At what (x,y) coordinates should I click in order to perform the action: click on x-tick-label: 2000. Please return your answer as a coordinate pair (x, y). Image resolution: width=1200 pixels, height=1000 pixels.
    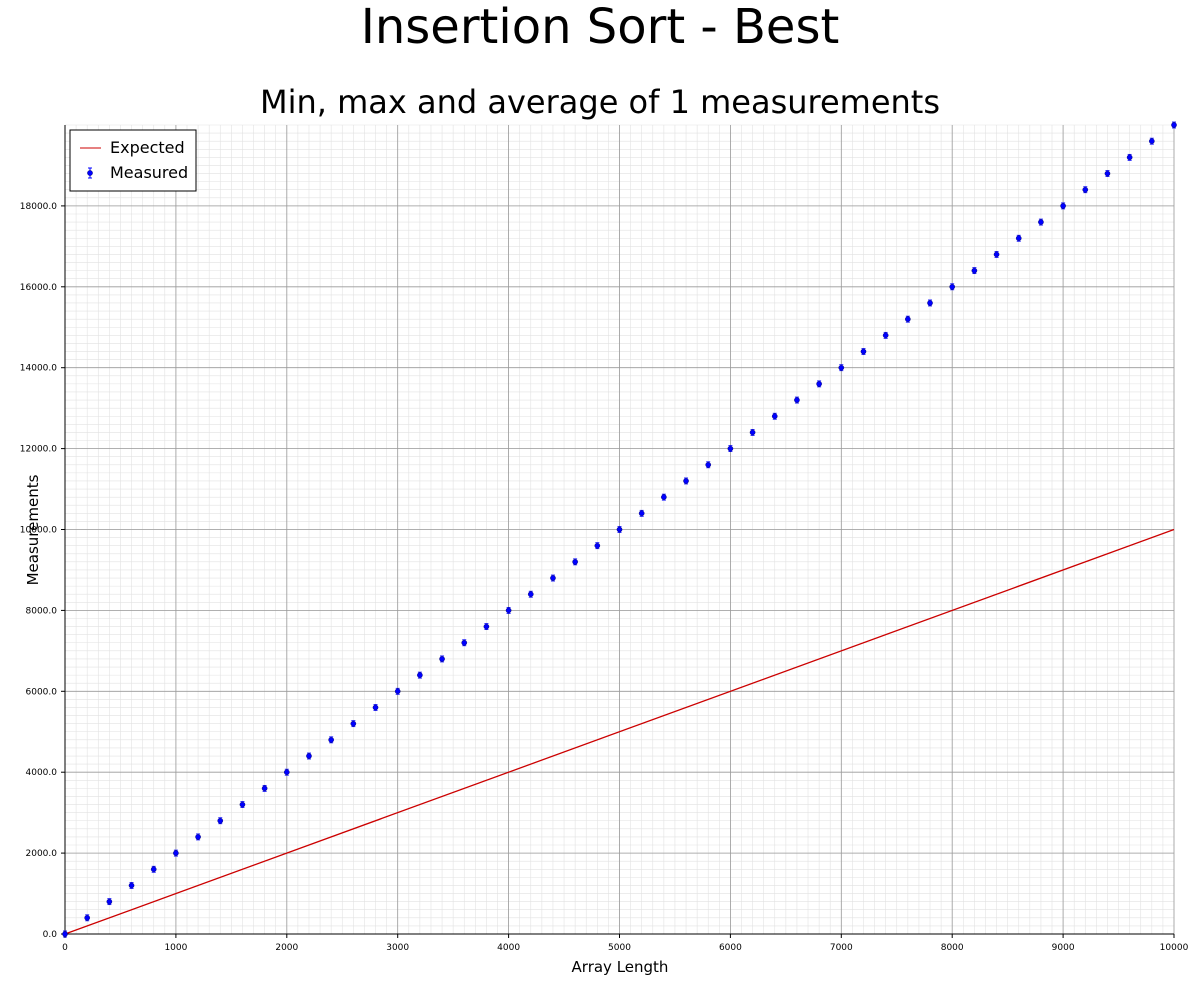
    Looking at the image, I should click on (286, 948).